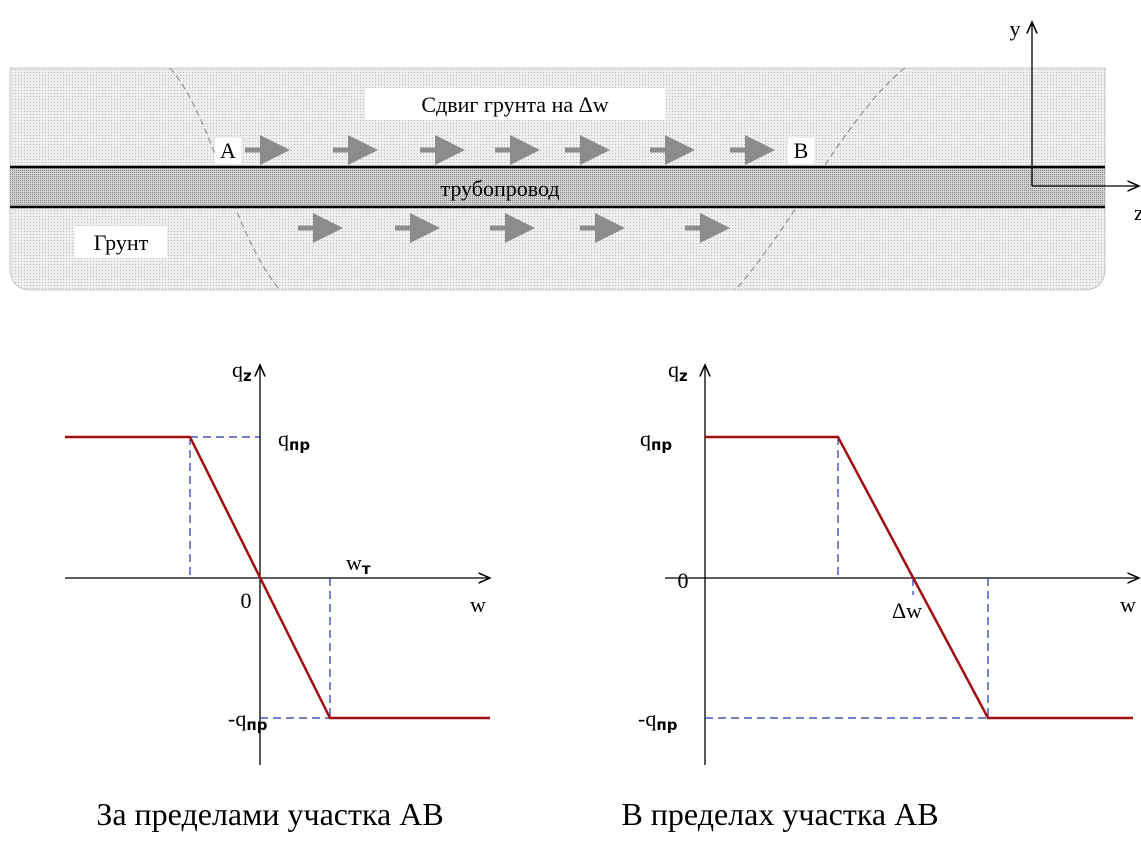 This screenshot has width=1141, height=855. I want to click on pipe, so click(557, 187).